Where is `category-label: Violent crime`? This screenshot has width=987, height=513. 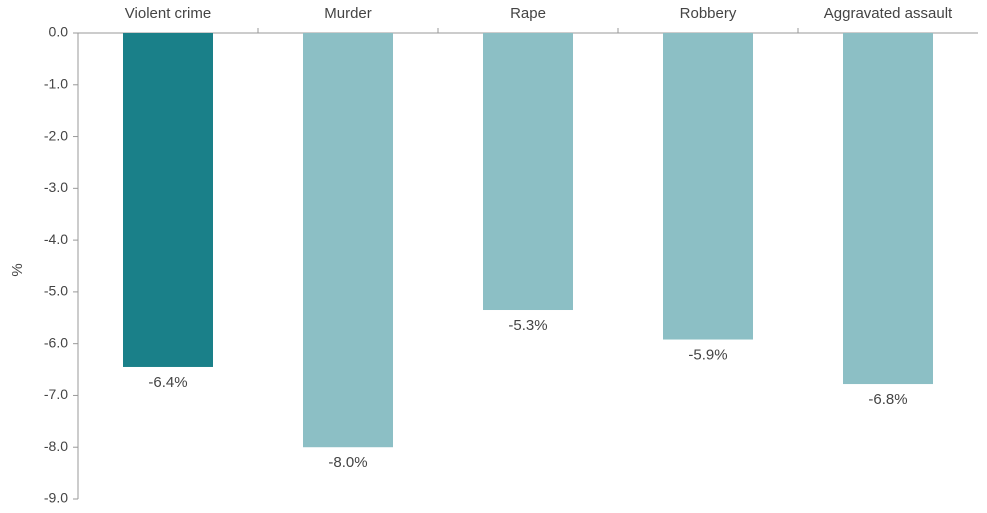 category-label: Violent crime is located at coordinates (168, 13).